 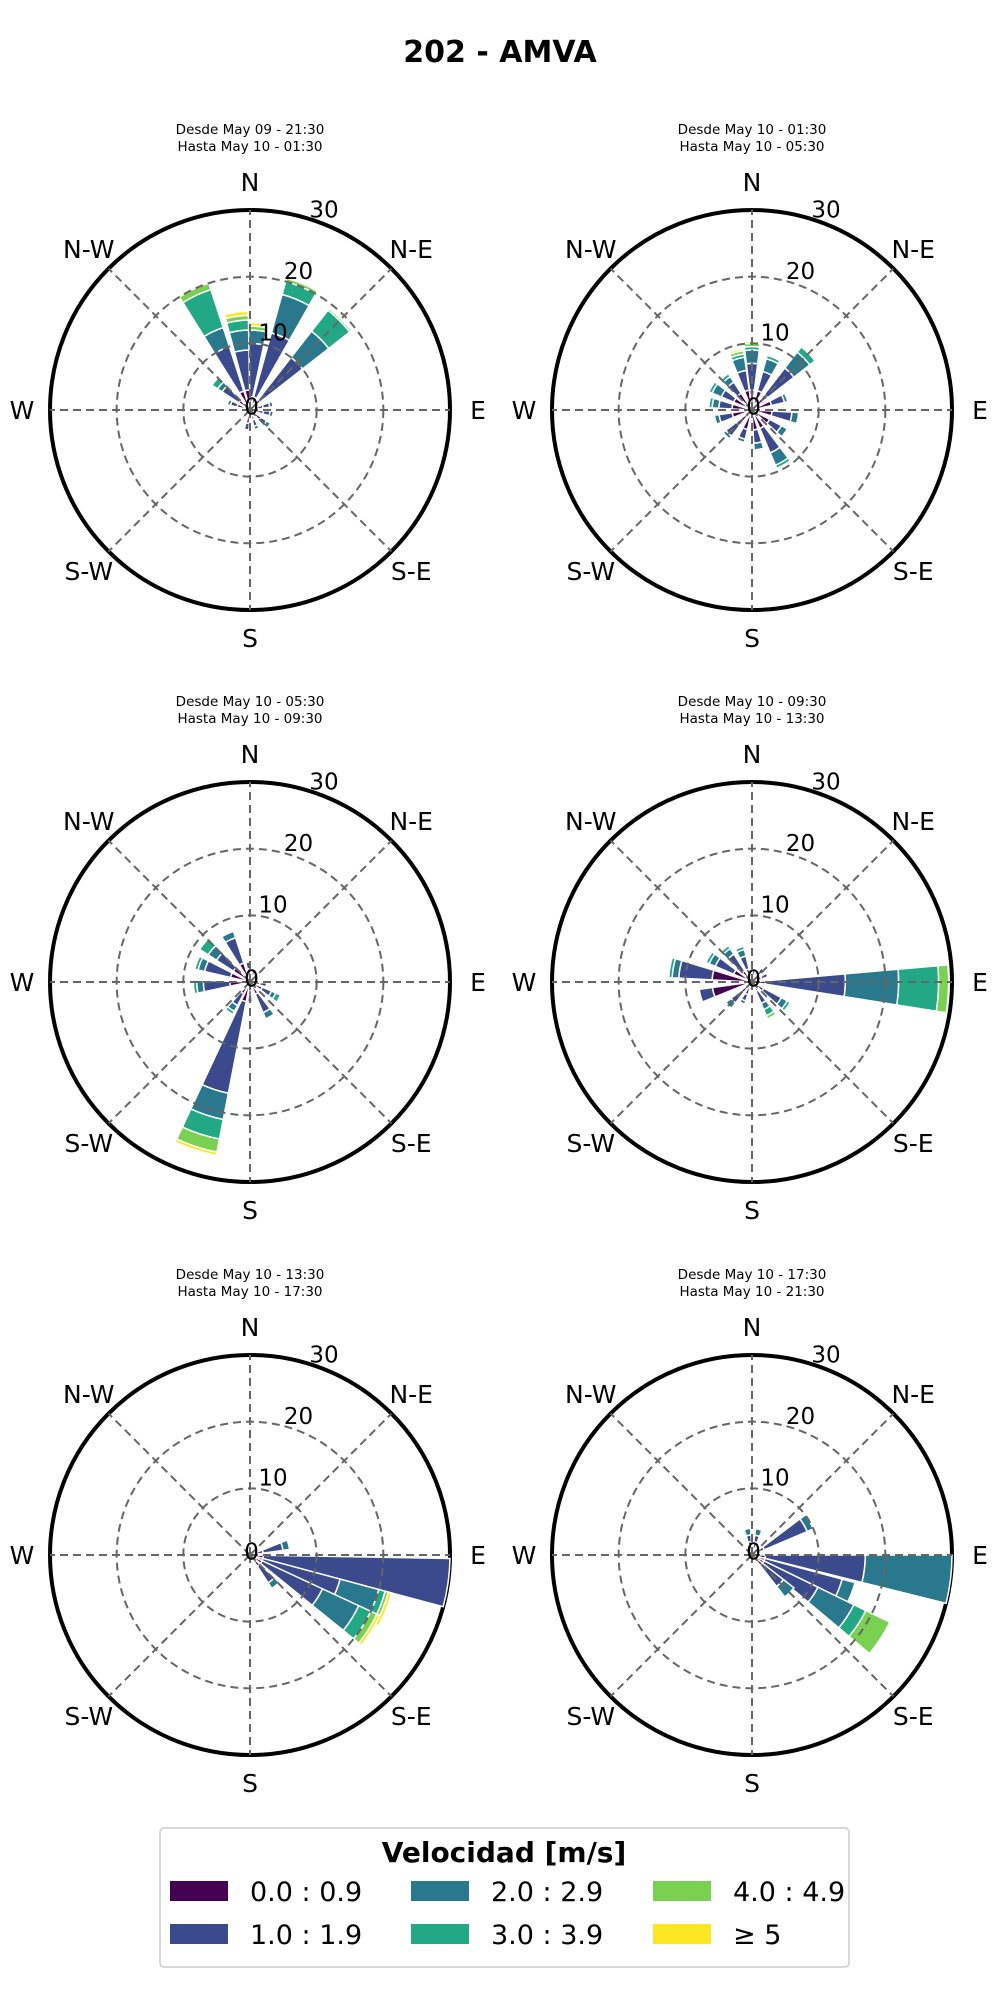 I want to click on panel-subtitle-from: Desde May 10 - 09:30, so click(x=752, y=702).